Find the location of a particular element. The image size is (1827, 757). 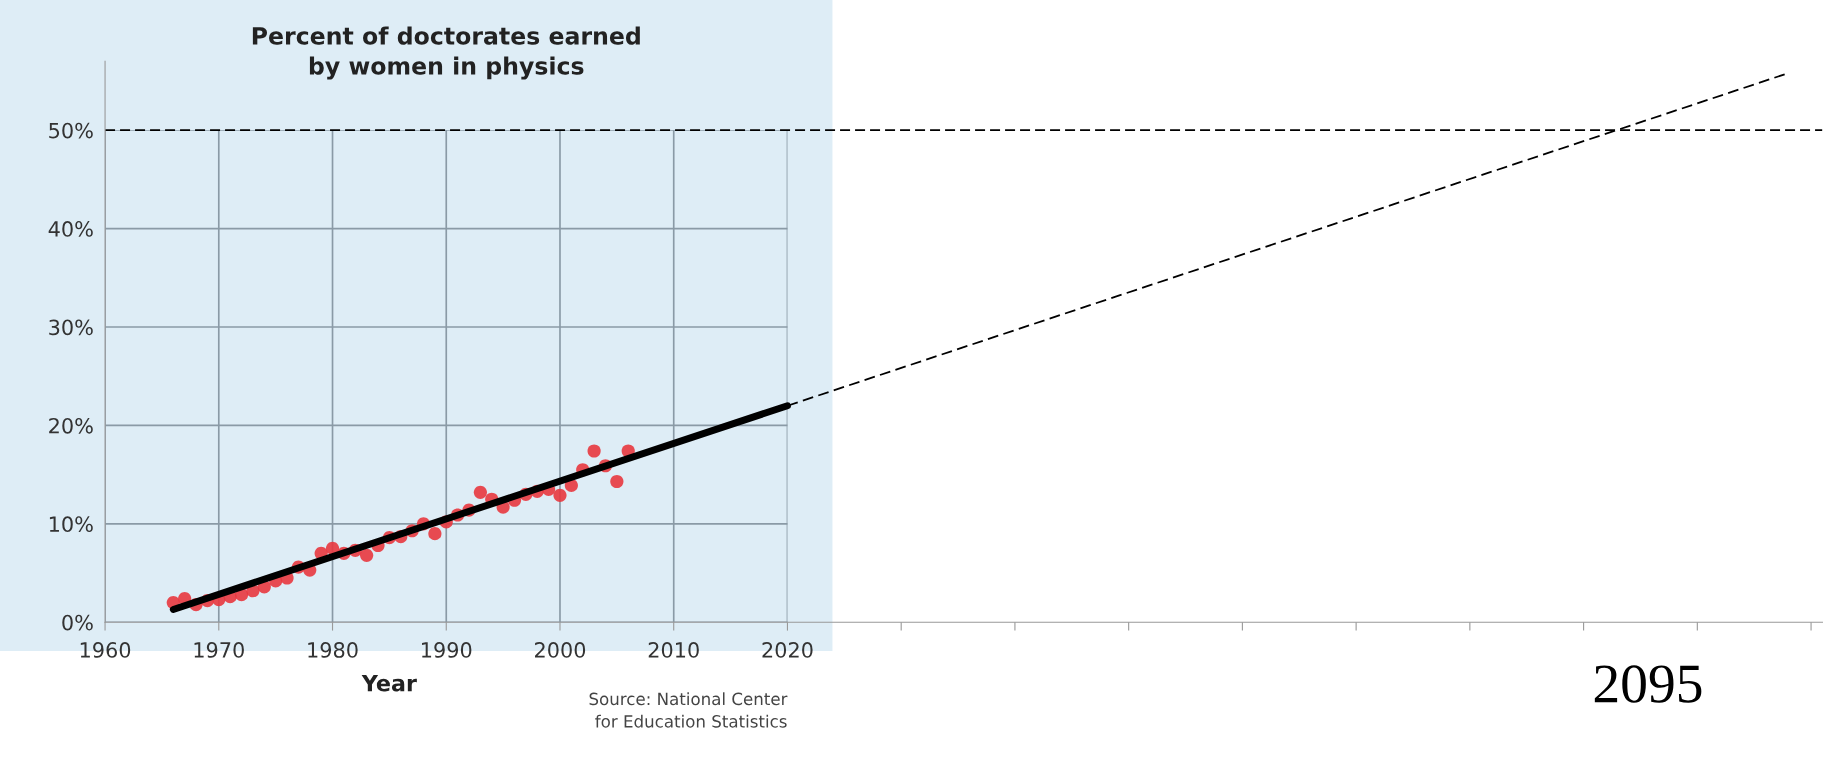

source-note: Source: National Center for Education Statistics is located at coordinates (688, 710).